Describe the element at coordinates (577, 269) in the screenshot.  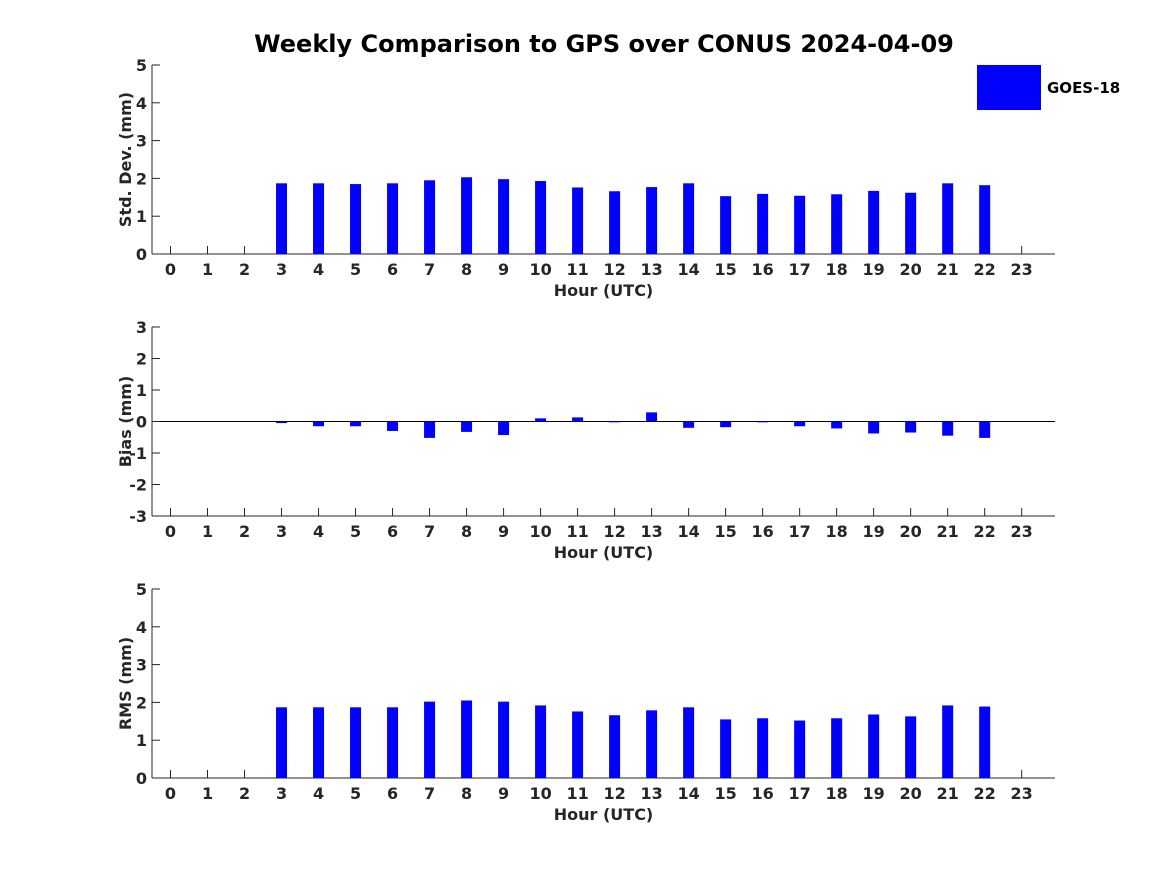
I see `x-tick-label: 11` at that location.